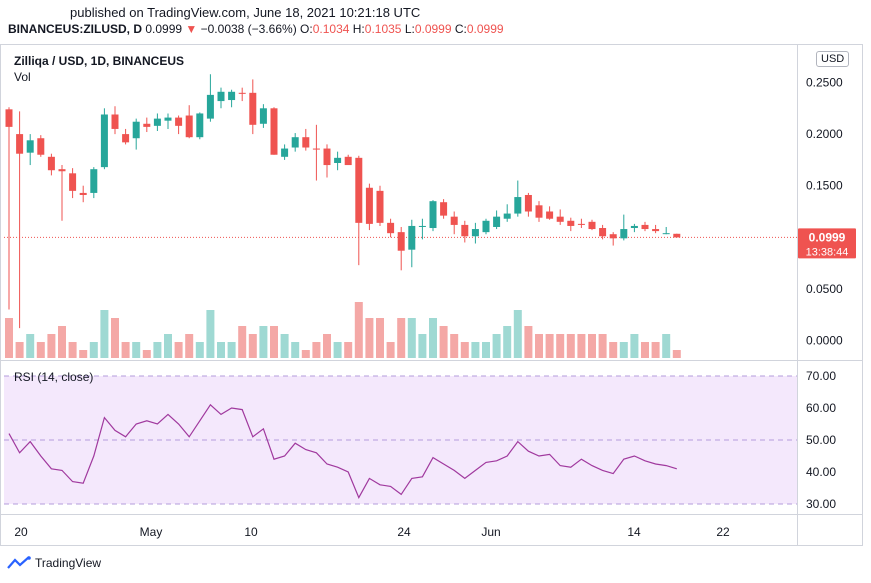 The height and width of the screenshot is (583, 871). What do you see at coordinates (460, 29) in the screenshot?
I see `ohlc-close-label: C:` at bounding box center [460, 29].